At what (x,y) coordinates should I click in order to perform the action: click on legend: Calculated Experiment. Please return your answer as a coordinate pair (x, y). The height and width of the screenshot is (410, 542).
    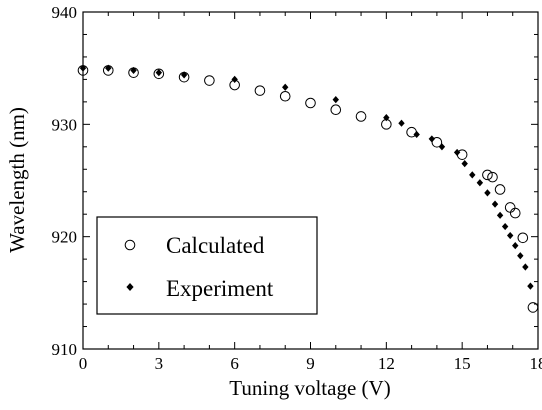
    Looking at the image, I should click on (207, 265).